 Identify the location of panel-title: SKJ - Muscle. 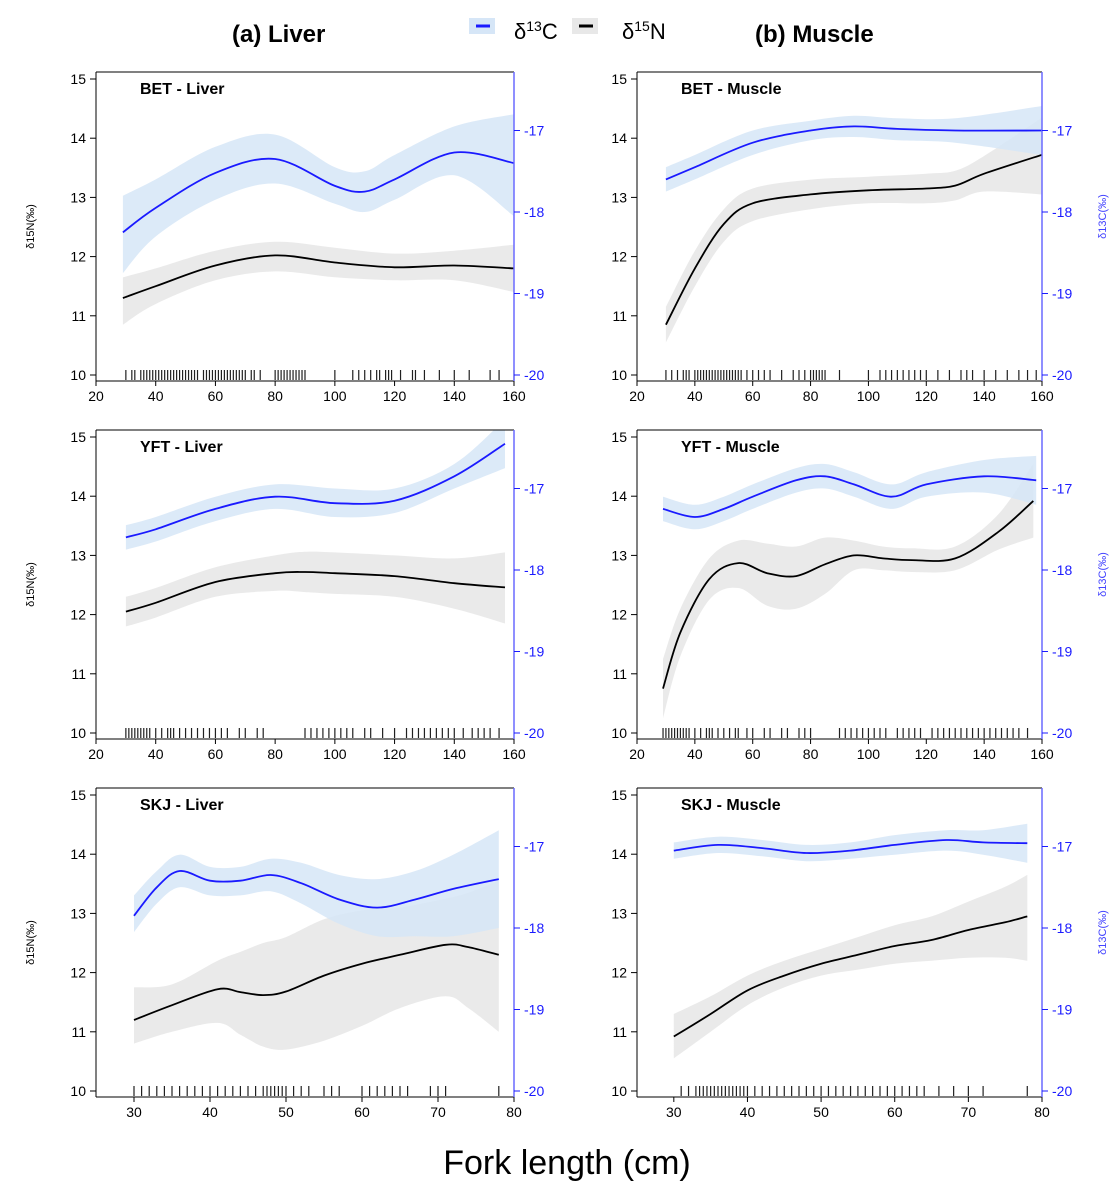
(731, 805).